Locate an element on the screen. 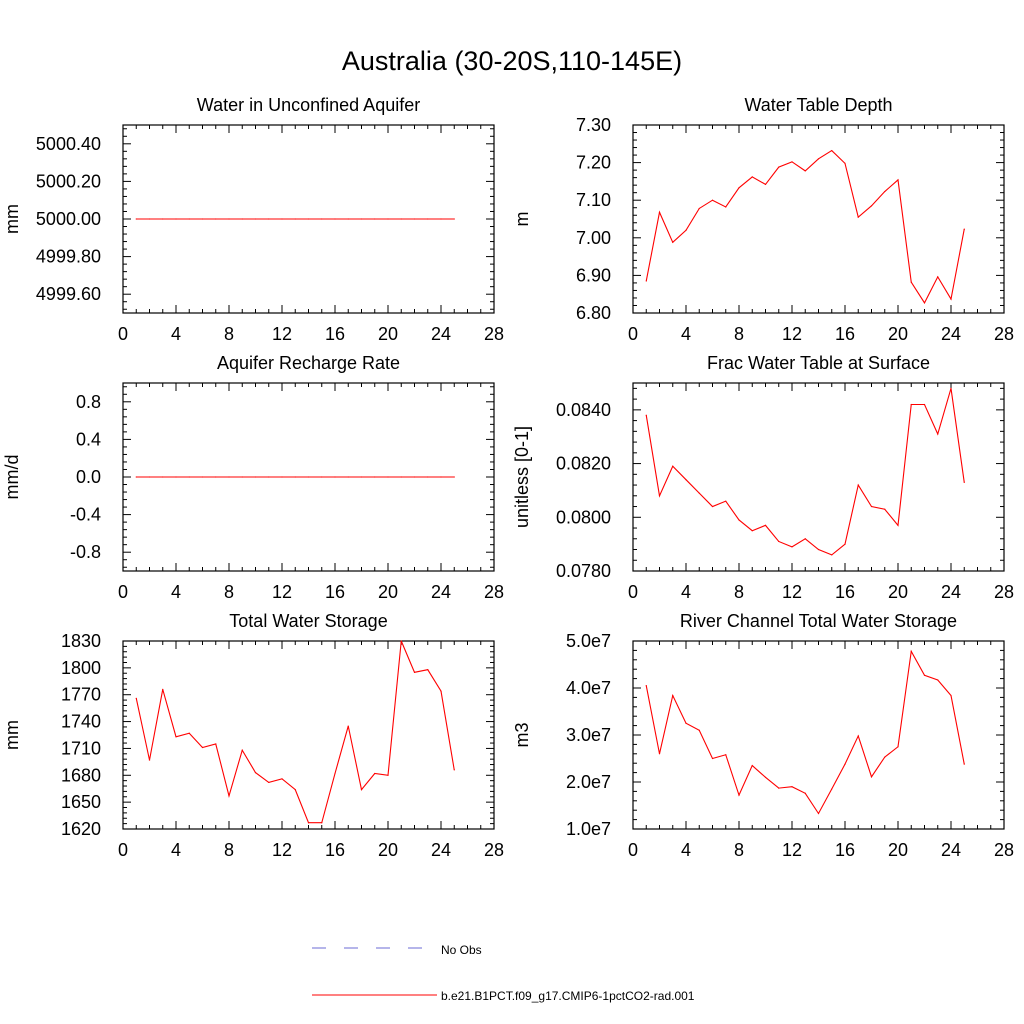  y-axis-label: mm is located at coordinates (12, 735).